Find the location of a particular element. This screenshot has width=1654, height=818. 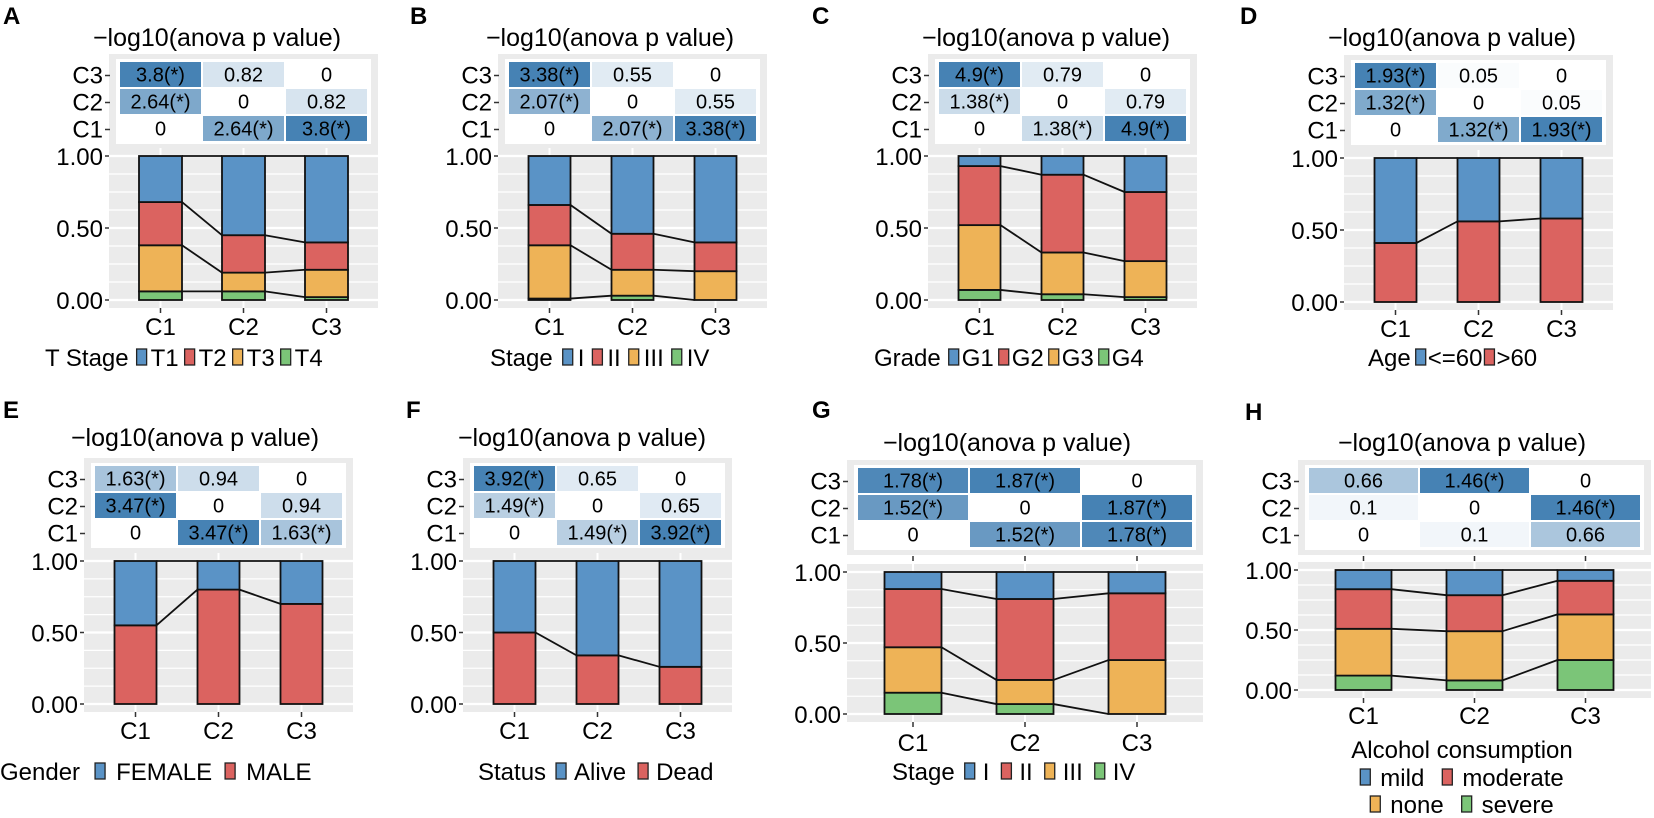

y-tick-label: 1.00 is located at coordinates (54, 562).